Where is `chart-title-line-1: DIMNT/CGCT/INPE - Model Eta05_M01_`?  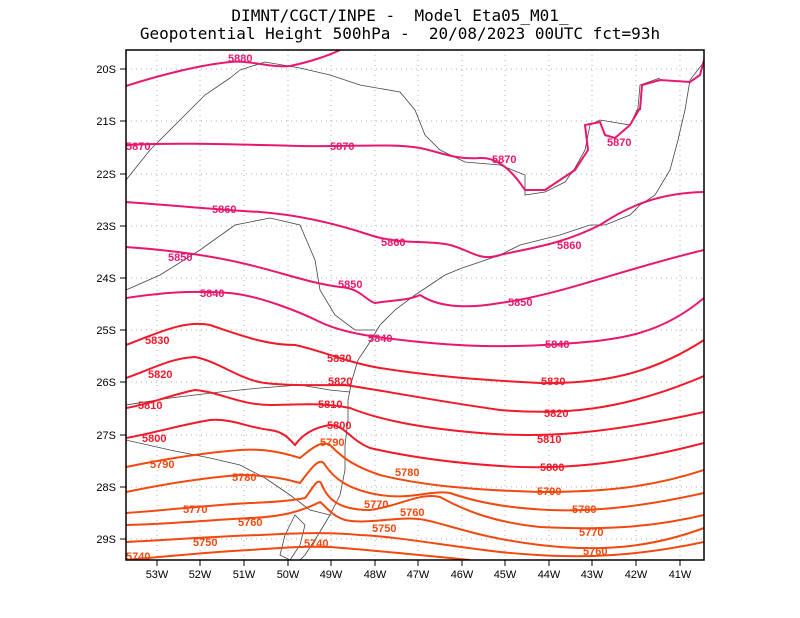 chart-title-line-1: DIMNT/CGCT/INPE - Model Eta05_M01_ is located at coordinates (400, 15).